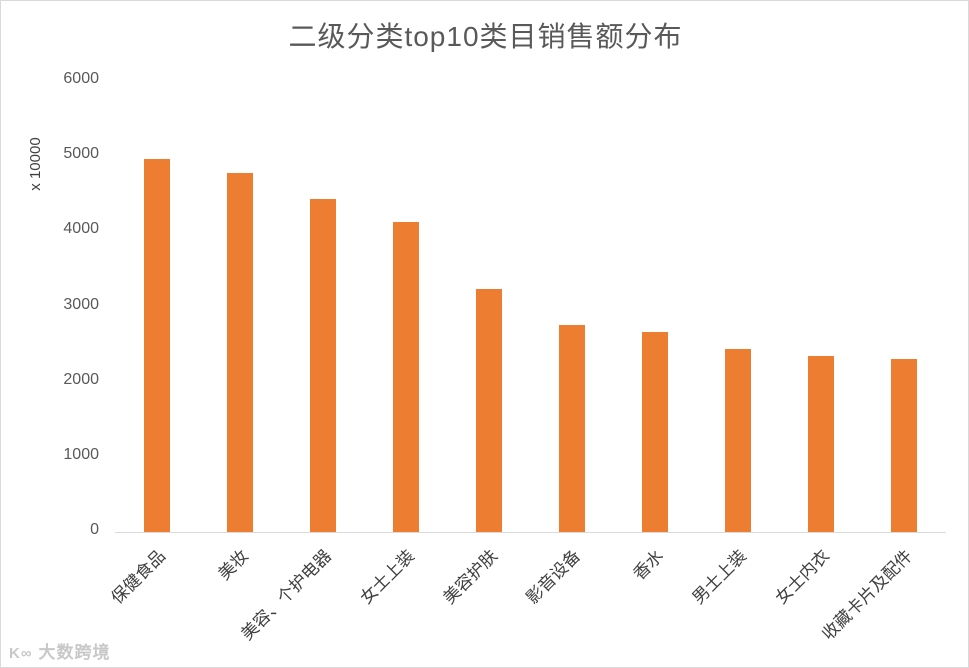 Image resolution: width=969 pixels, height=668 pixels. What do you see at coordinates (233, 565) in the screenshot?
I see `x-tick-label: 美妆` at bounding box center [233, 565].